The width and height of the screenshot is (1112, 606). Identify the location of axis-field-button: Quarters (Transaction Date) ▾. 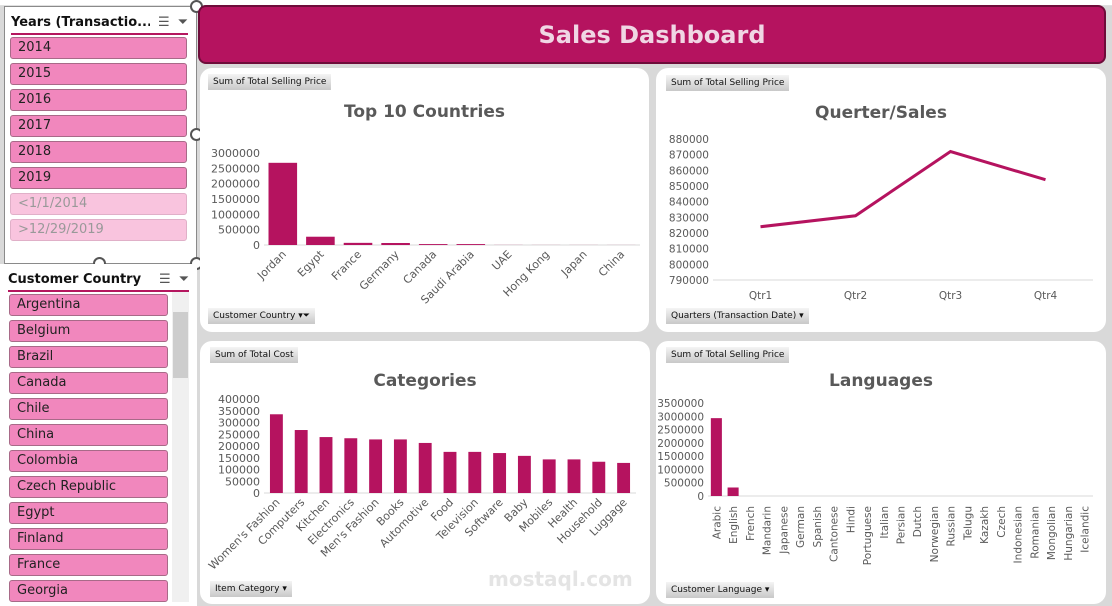
(737, 316).